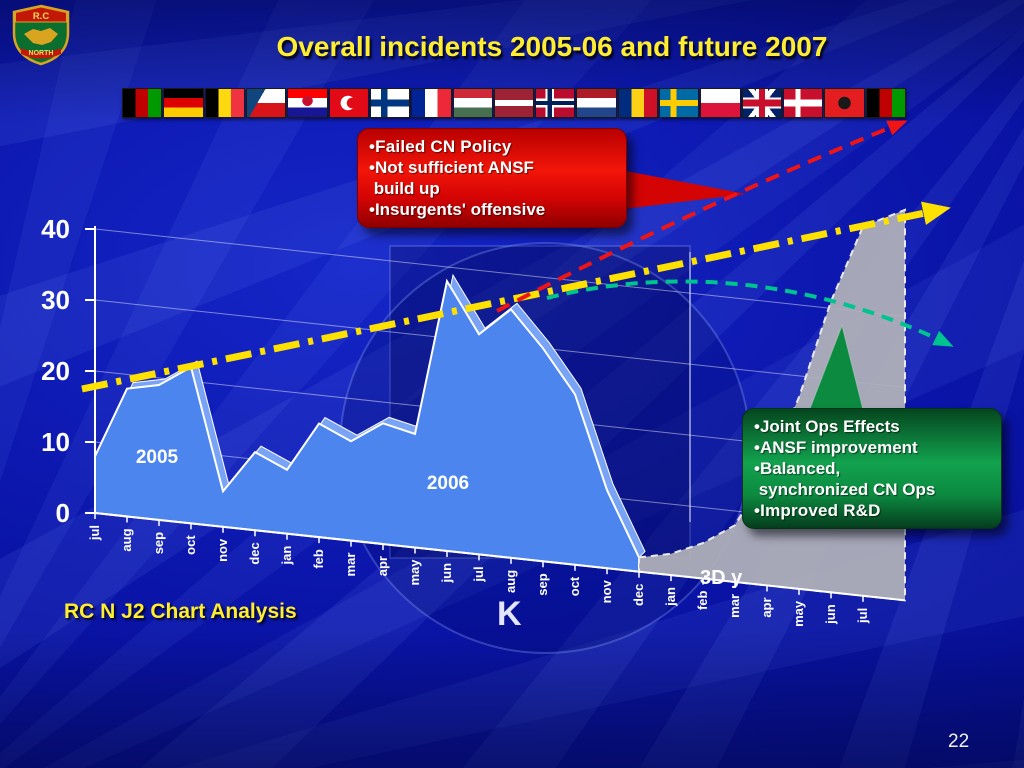  I want to click on flag-belgium, so click(224, 103).